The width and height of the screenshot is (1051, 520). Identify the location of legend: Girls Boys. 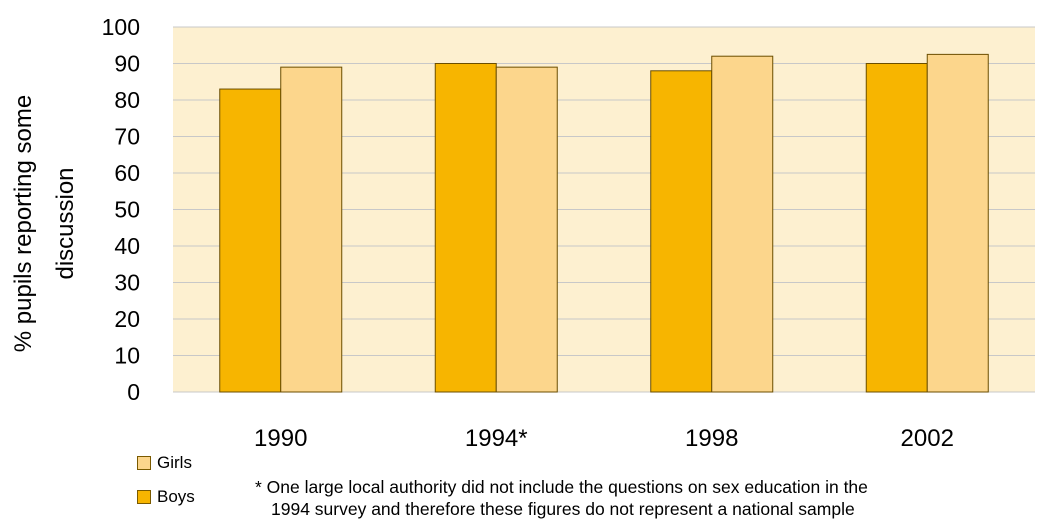
(166, 486).